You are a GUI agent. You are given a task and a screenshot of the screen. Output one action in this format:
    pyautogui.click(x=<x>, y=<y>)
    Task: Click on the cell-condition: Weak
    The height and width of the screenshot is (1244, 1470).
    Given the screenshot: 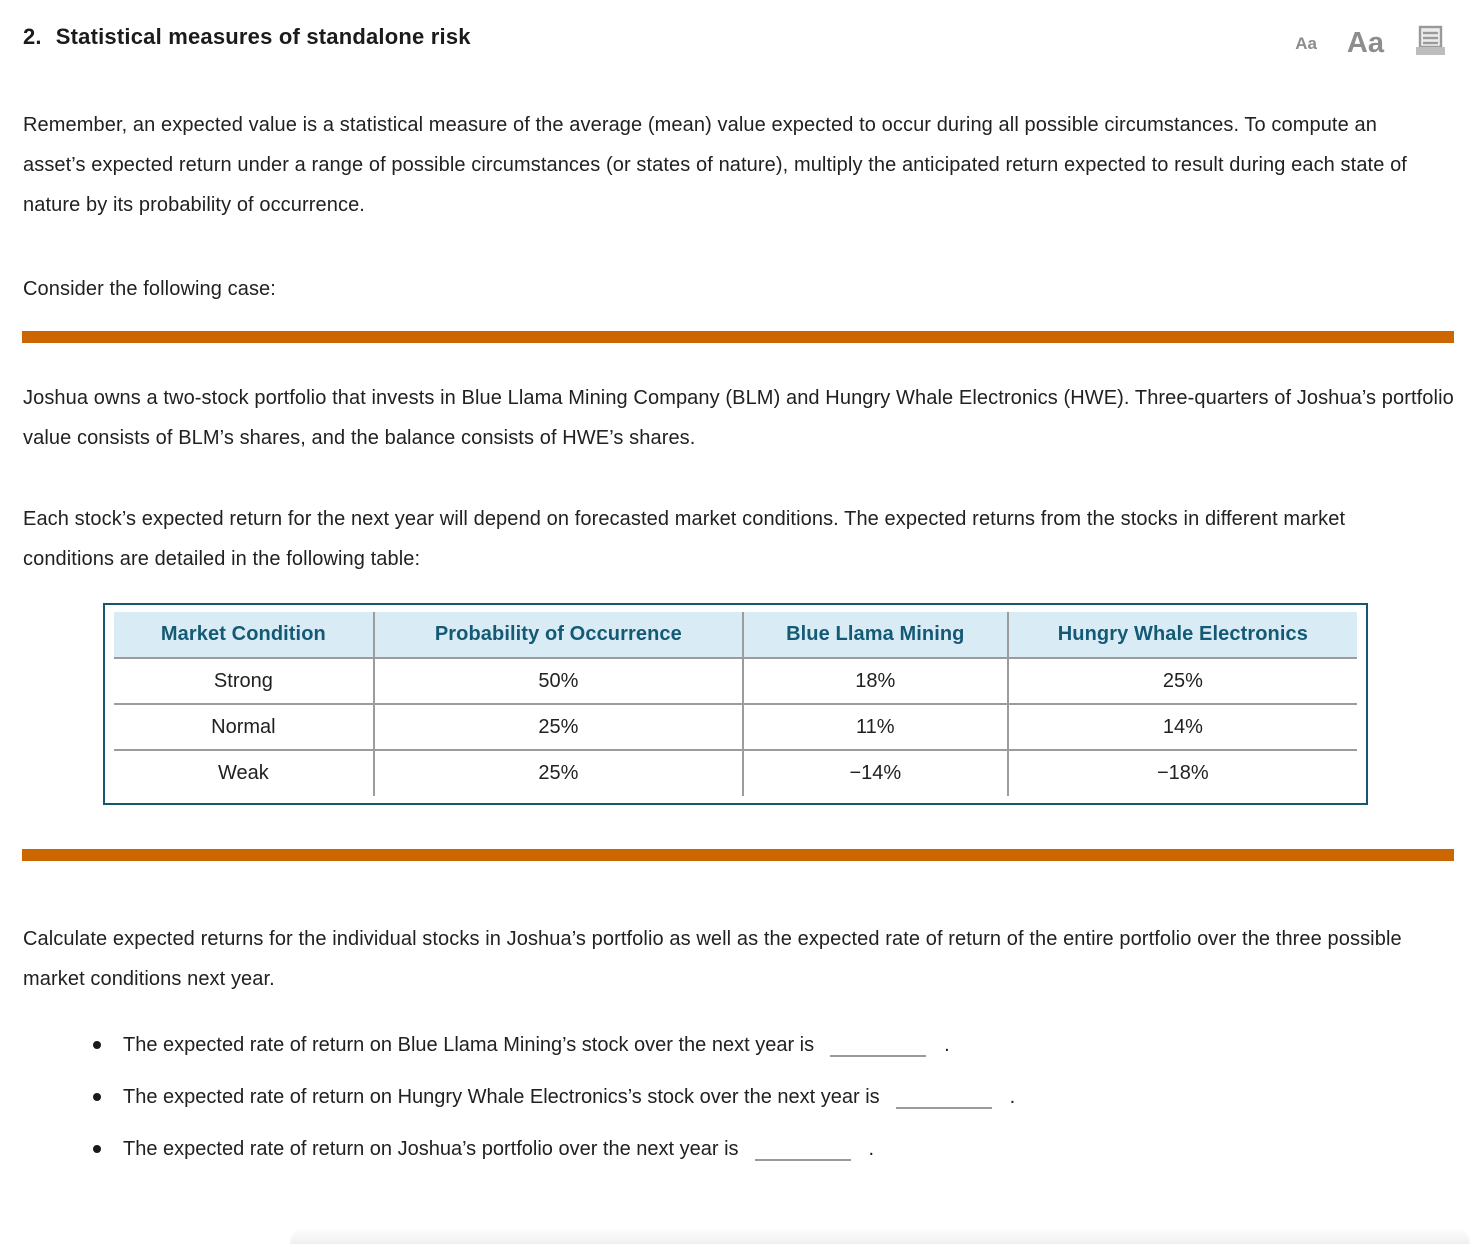 What is the action you would take?
    pyautogui.click(x=243, y=773)
    